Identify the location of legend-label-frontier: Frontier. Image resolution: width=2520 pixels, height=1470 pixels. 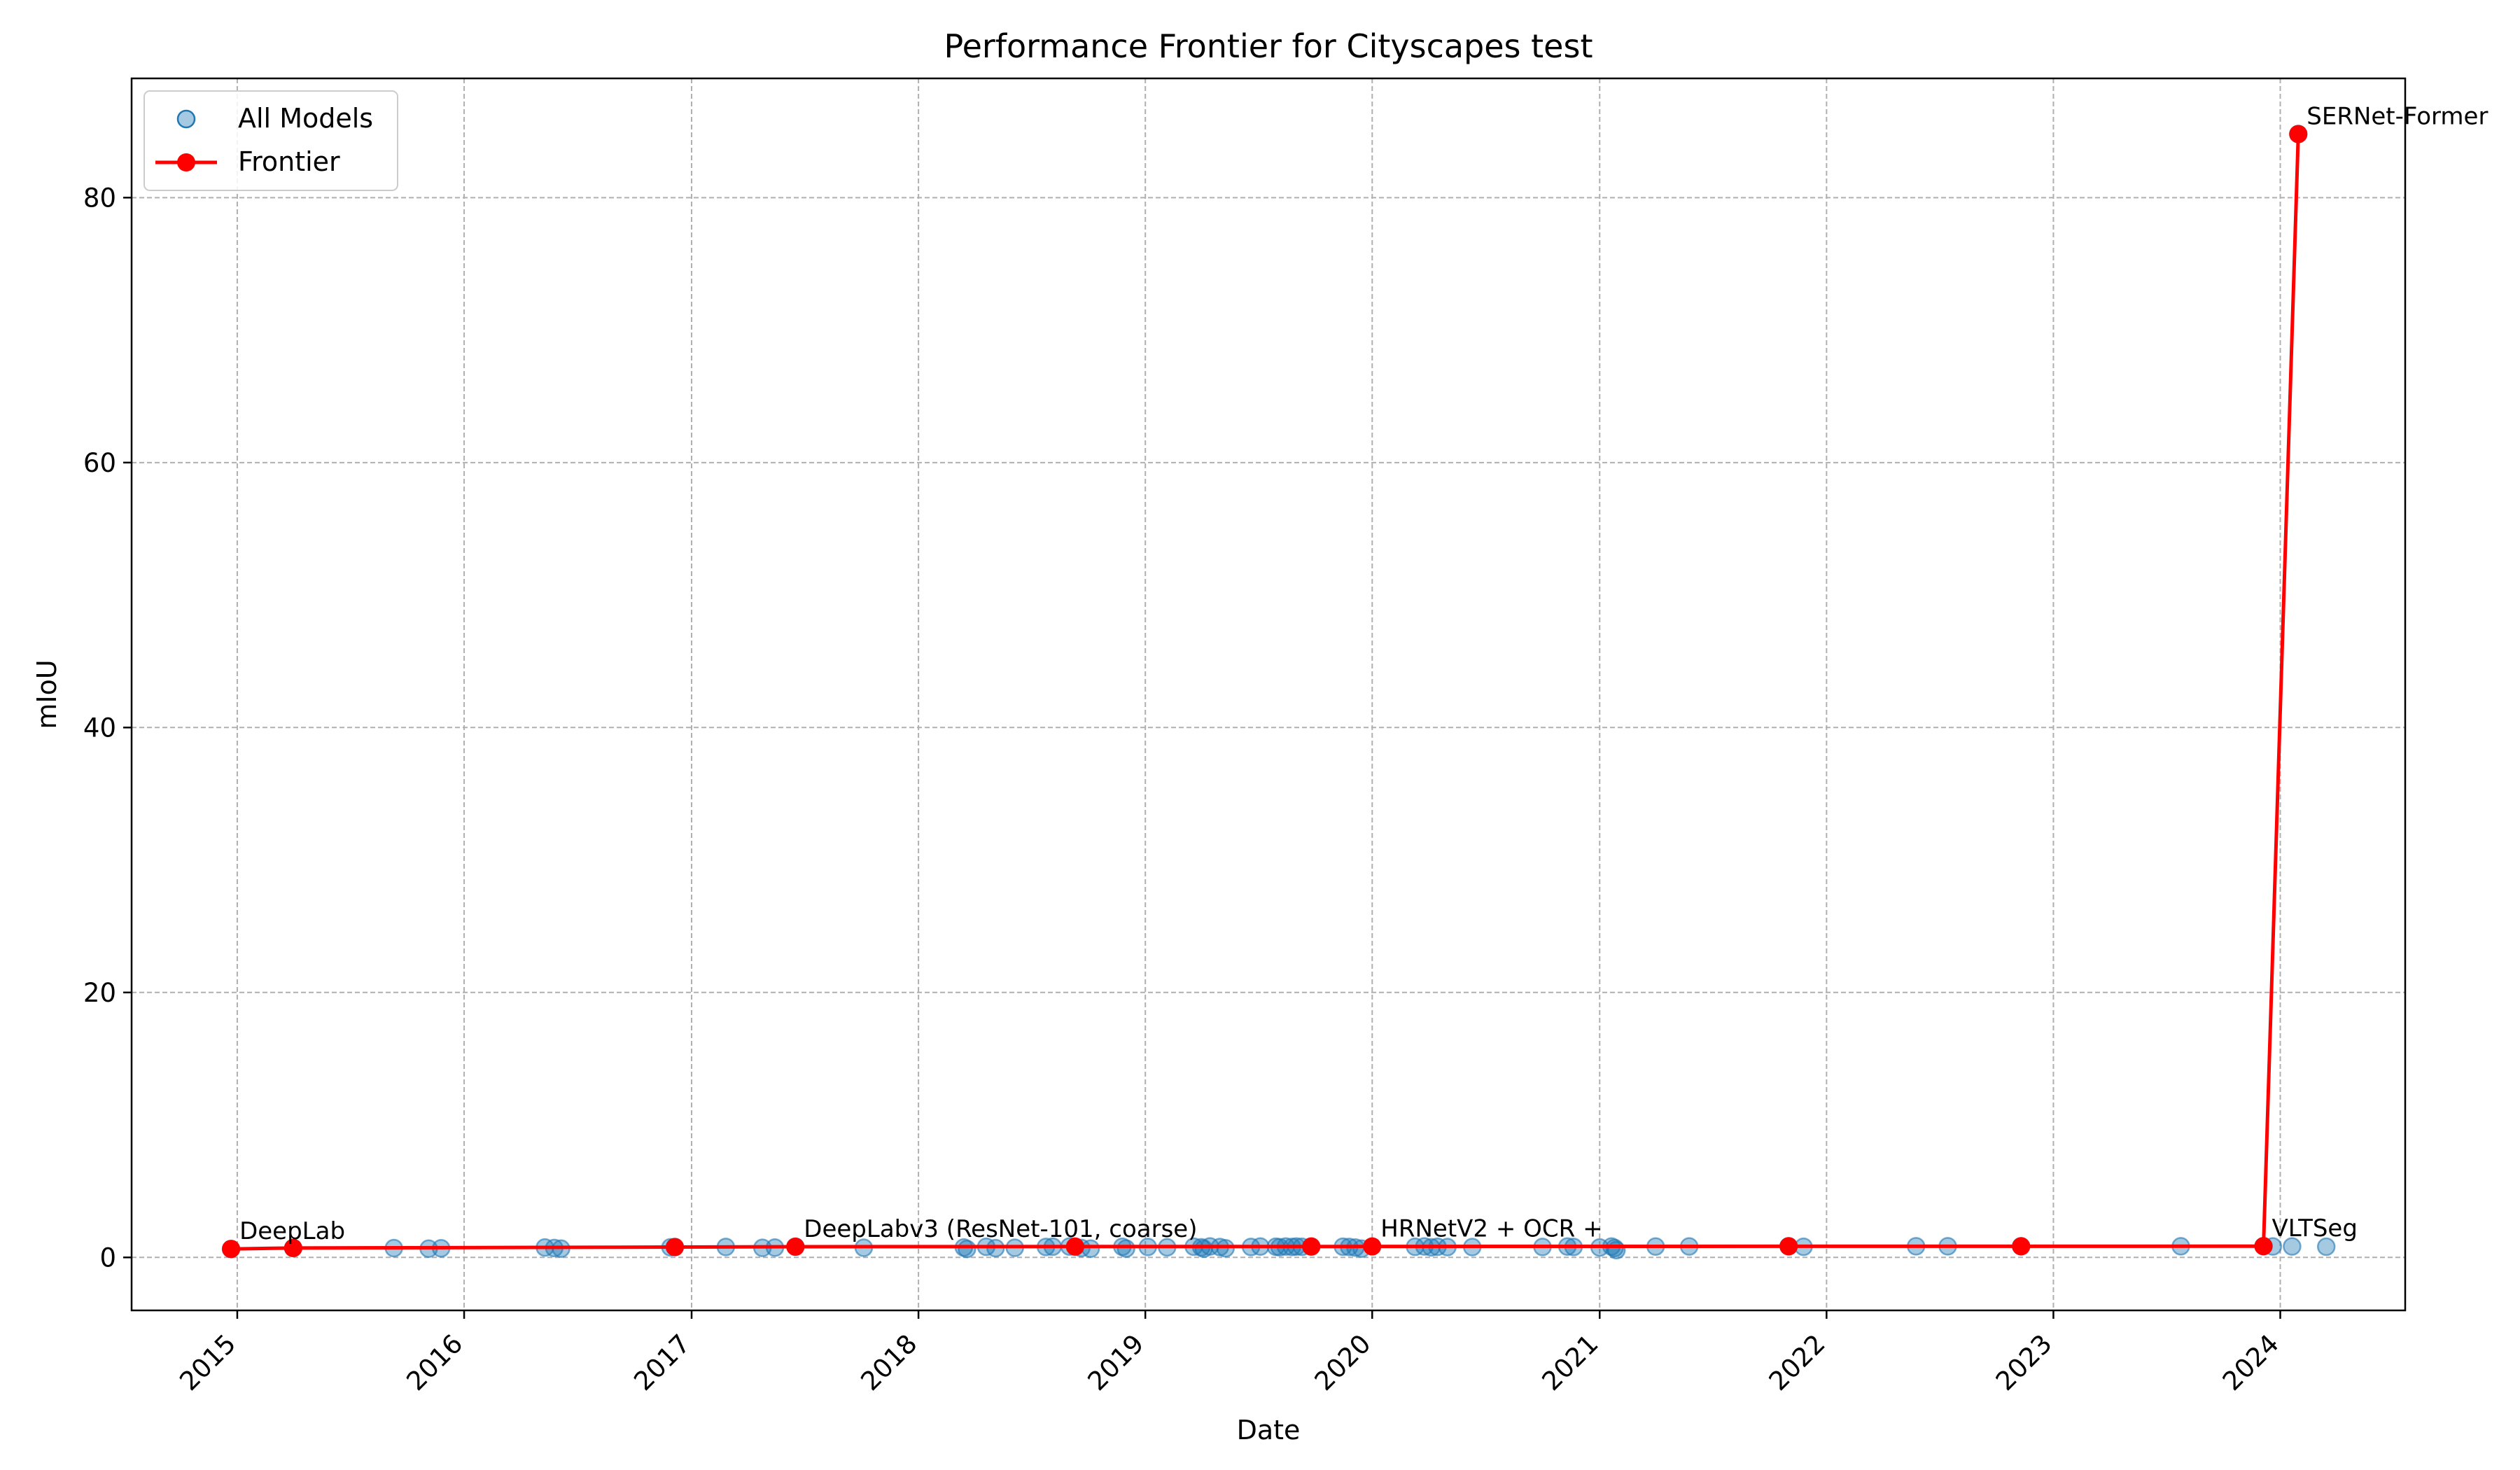
(289, 161).